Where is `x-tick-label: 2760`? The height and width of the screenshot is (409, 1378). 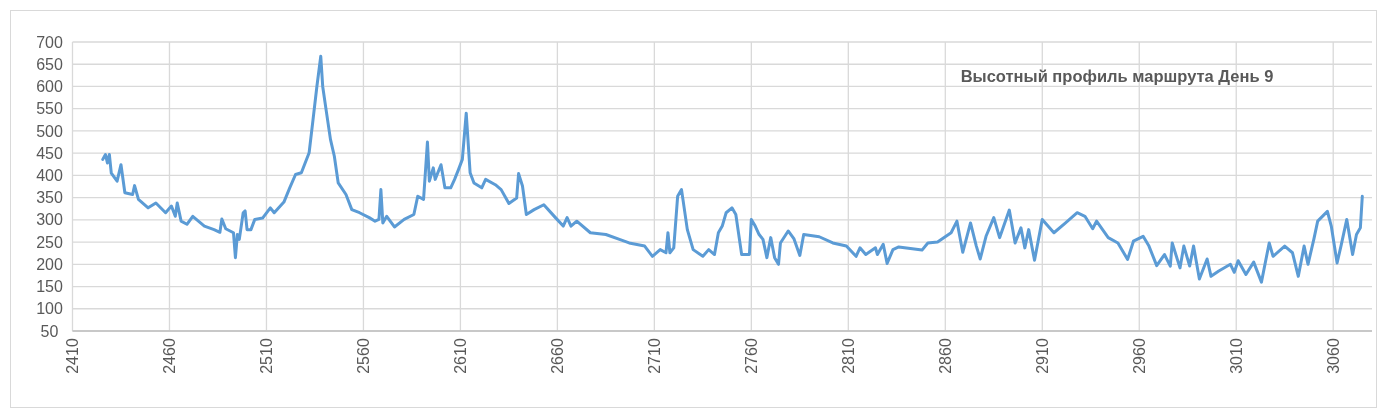
x-tick-label: 2760 is located at coordinates (751, 356).